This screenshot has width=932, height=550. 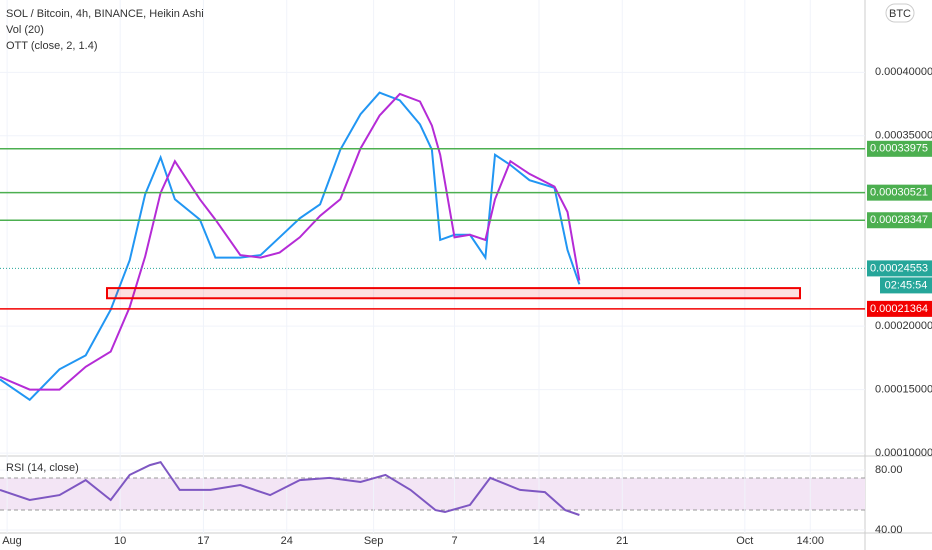 What do you see at coordinates (903, 390) in the screenshot?
I see `y-tick-label: 0.00015000` at bounding box center [903, 390].